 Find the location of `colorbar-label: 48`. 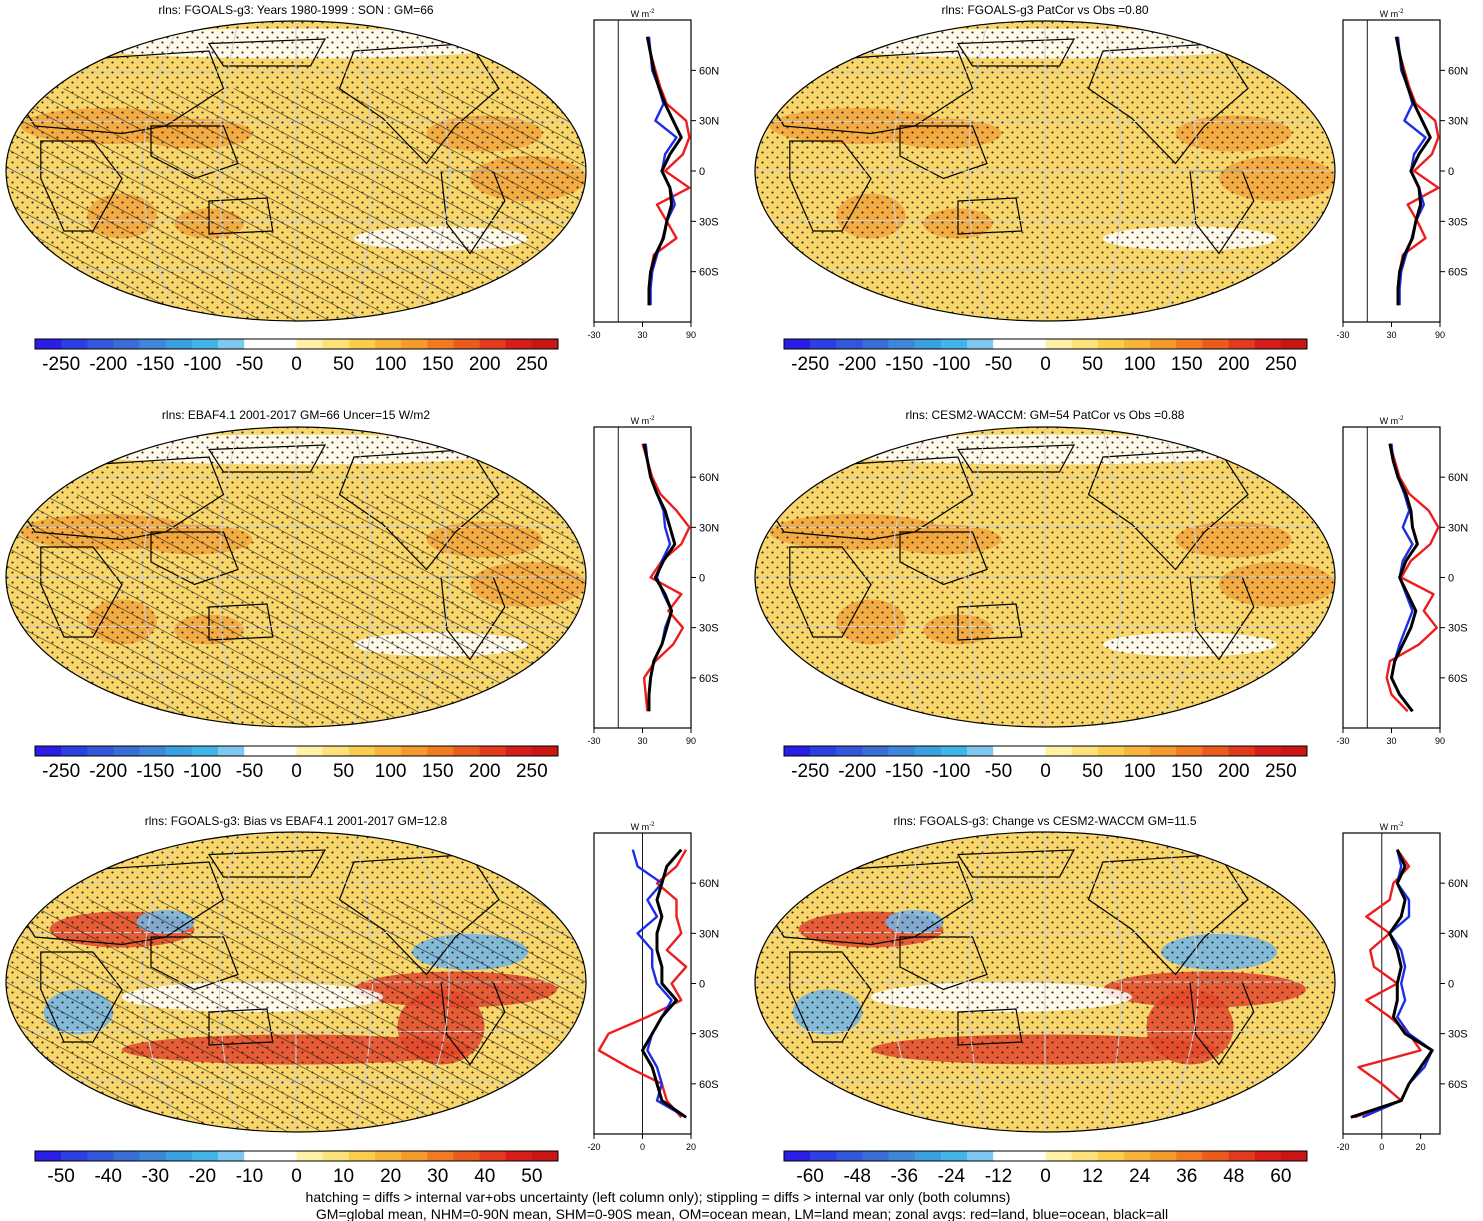

colorbar-label: 48 is located at coordinates (1233, 1176).